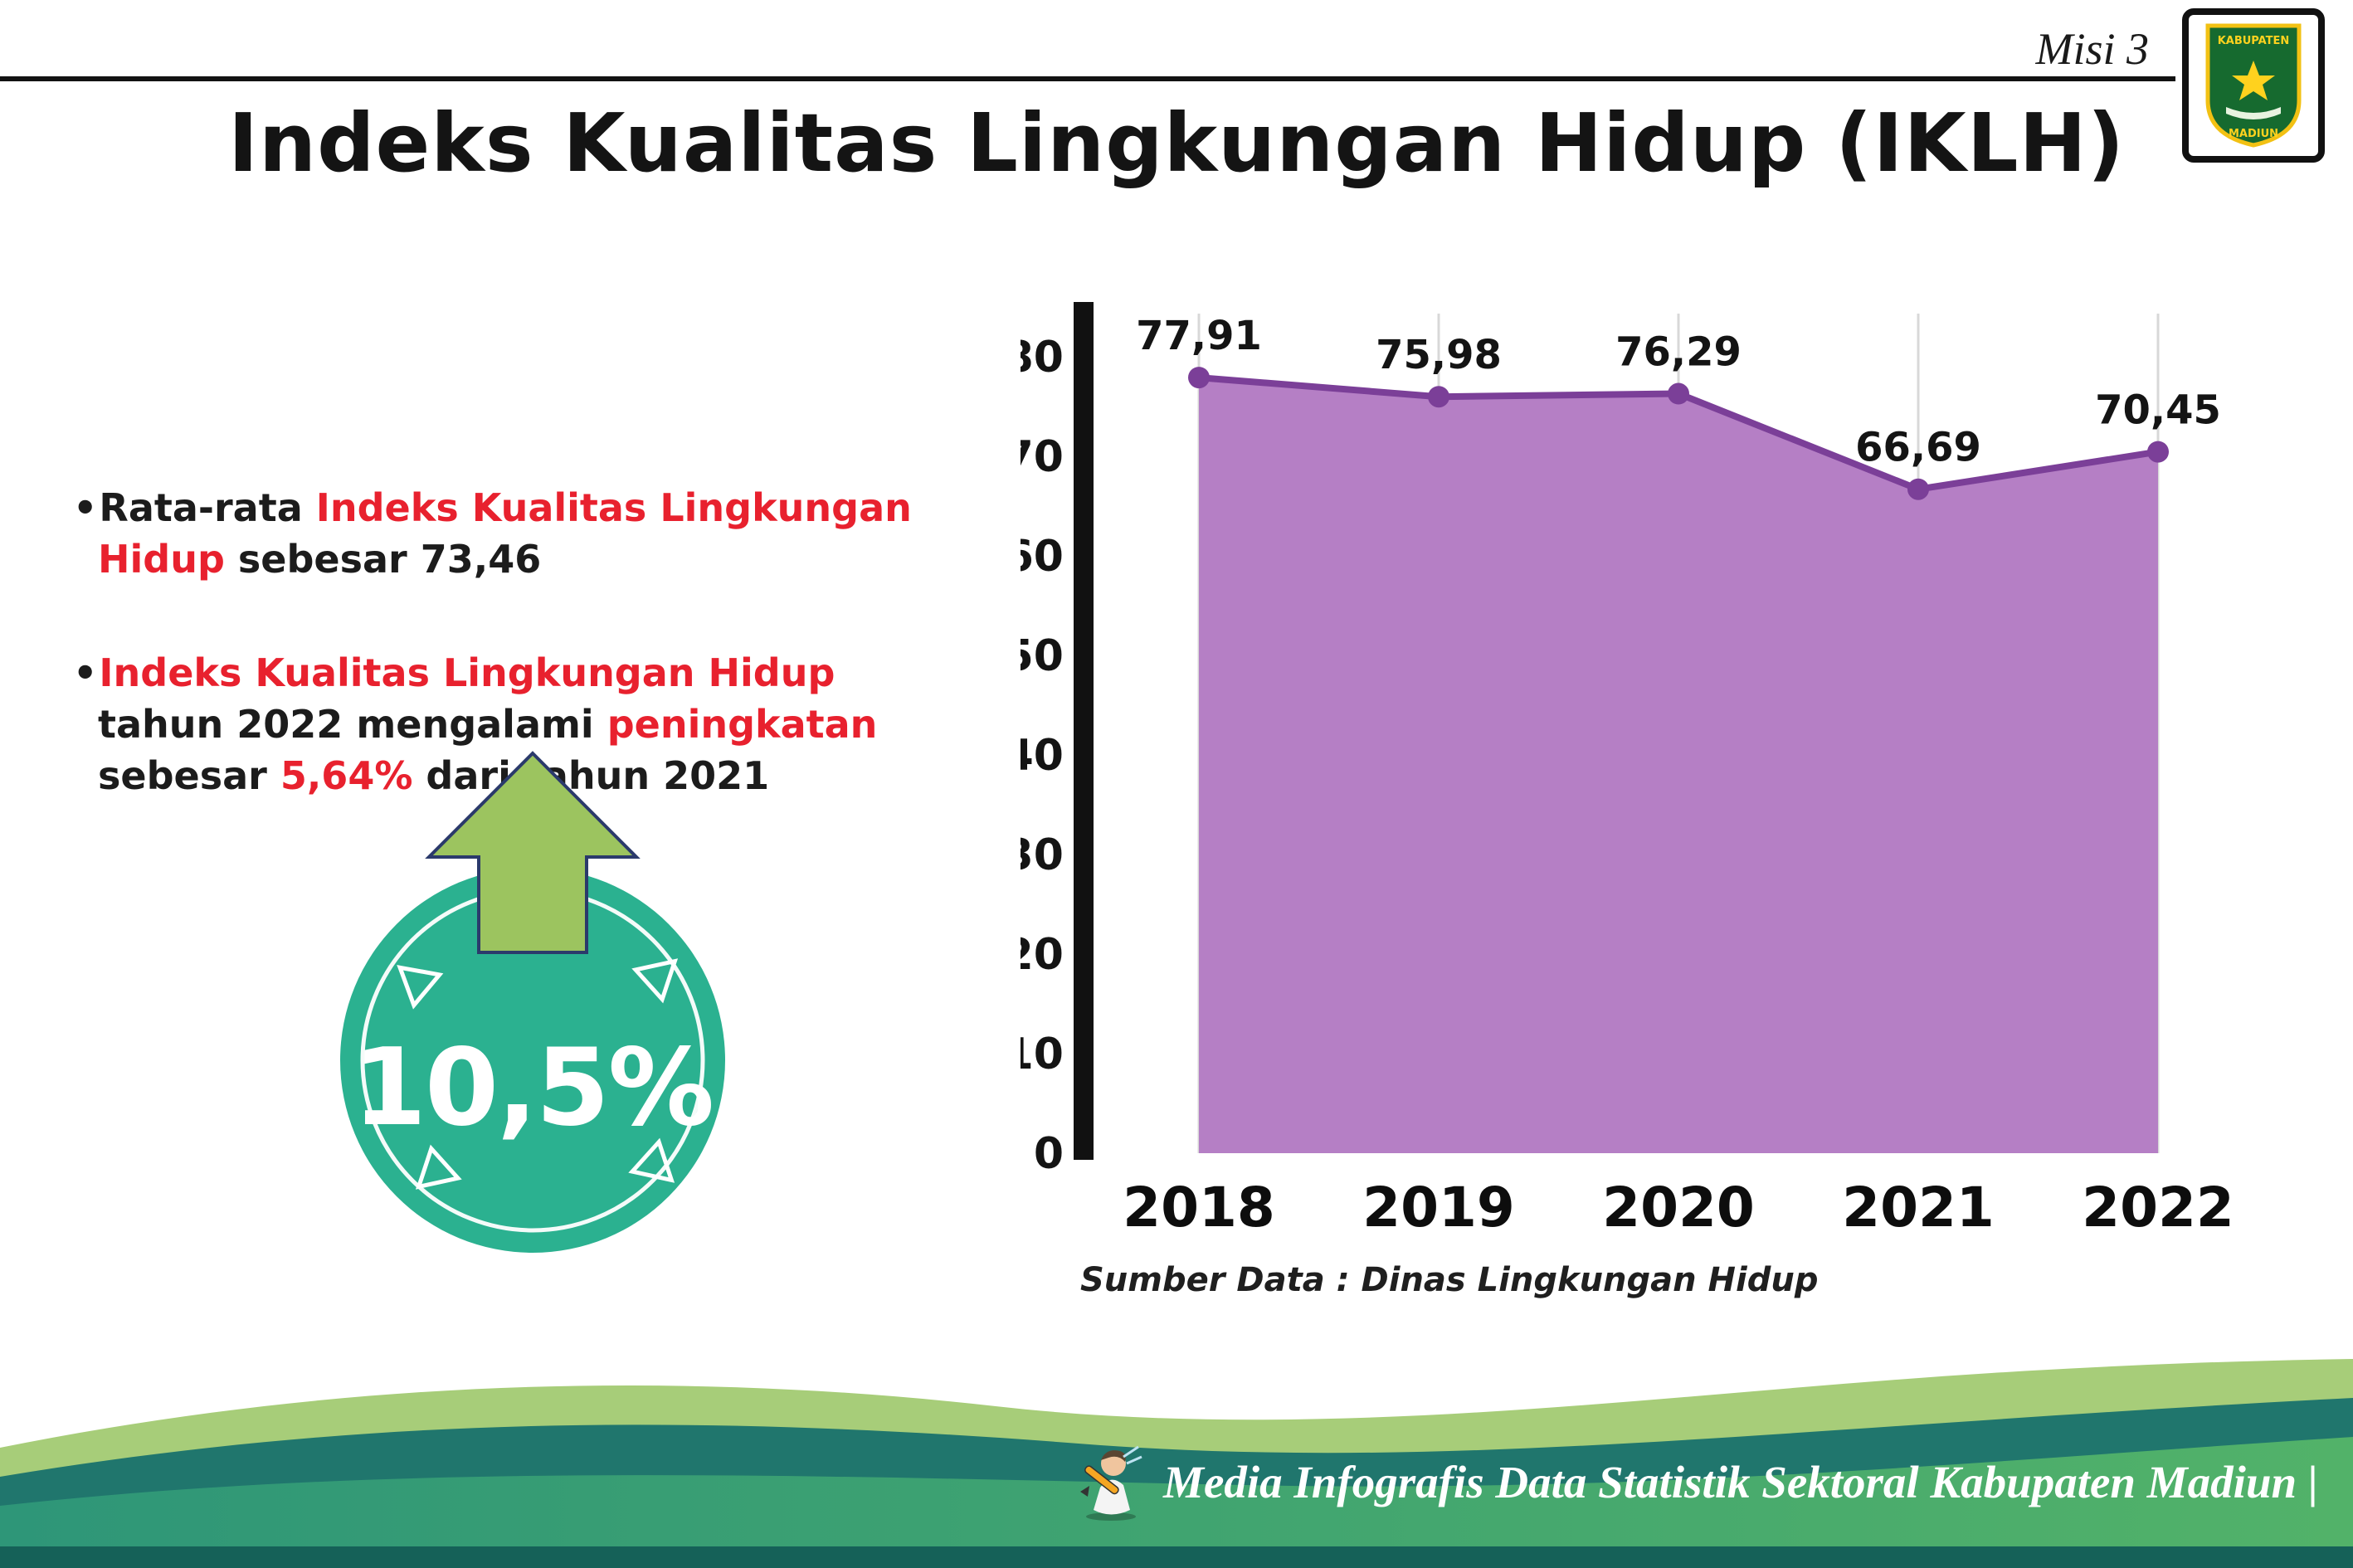 This screenshot has width=2353, height=1568. I want to click on logo-star-icon, so click(2253, 80).